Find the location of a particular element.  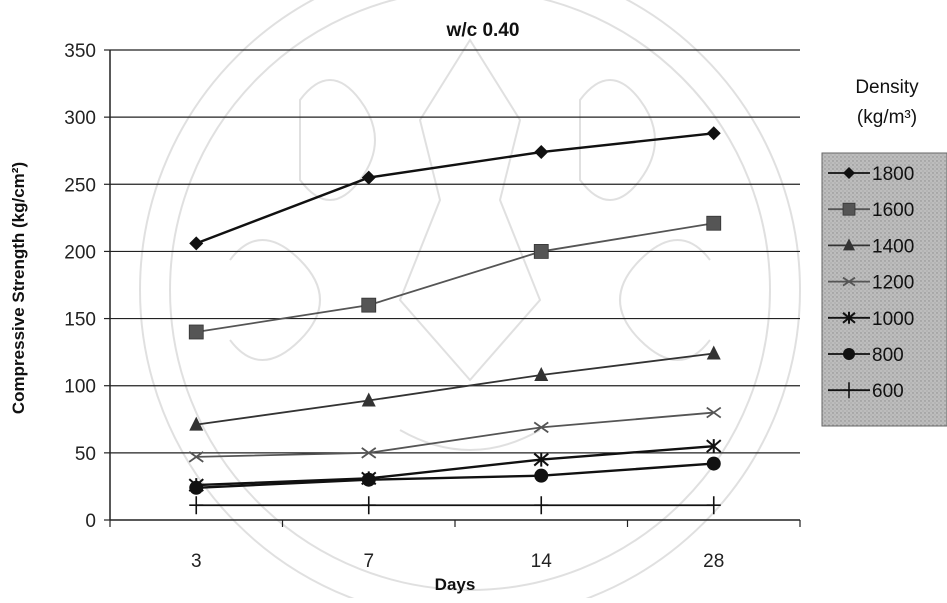

legend: 1800 1600 1400 1200 1000 800 600 is located at coordinates (871, 283).